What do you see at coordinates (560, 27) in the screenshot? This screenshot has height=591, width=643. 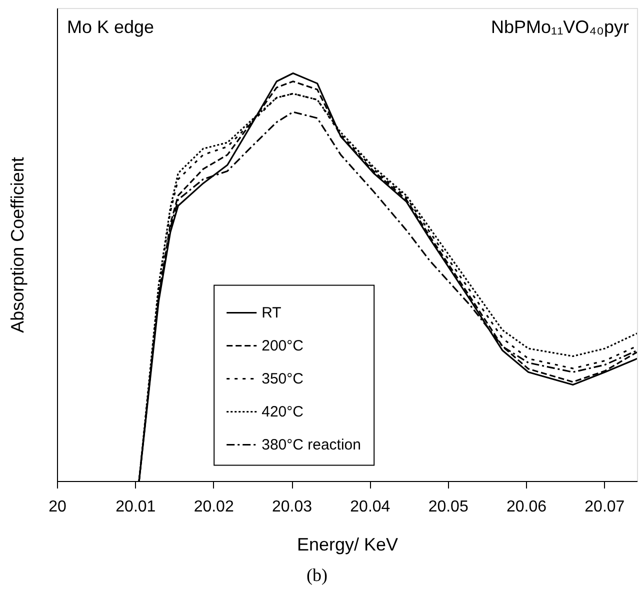 I see `text: NbPMo₁₁VO₄₀pyr` at bounding box center [560, 27].